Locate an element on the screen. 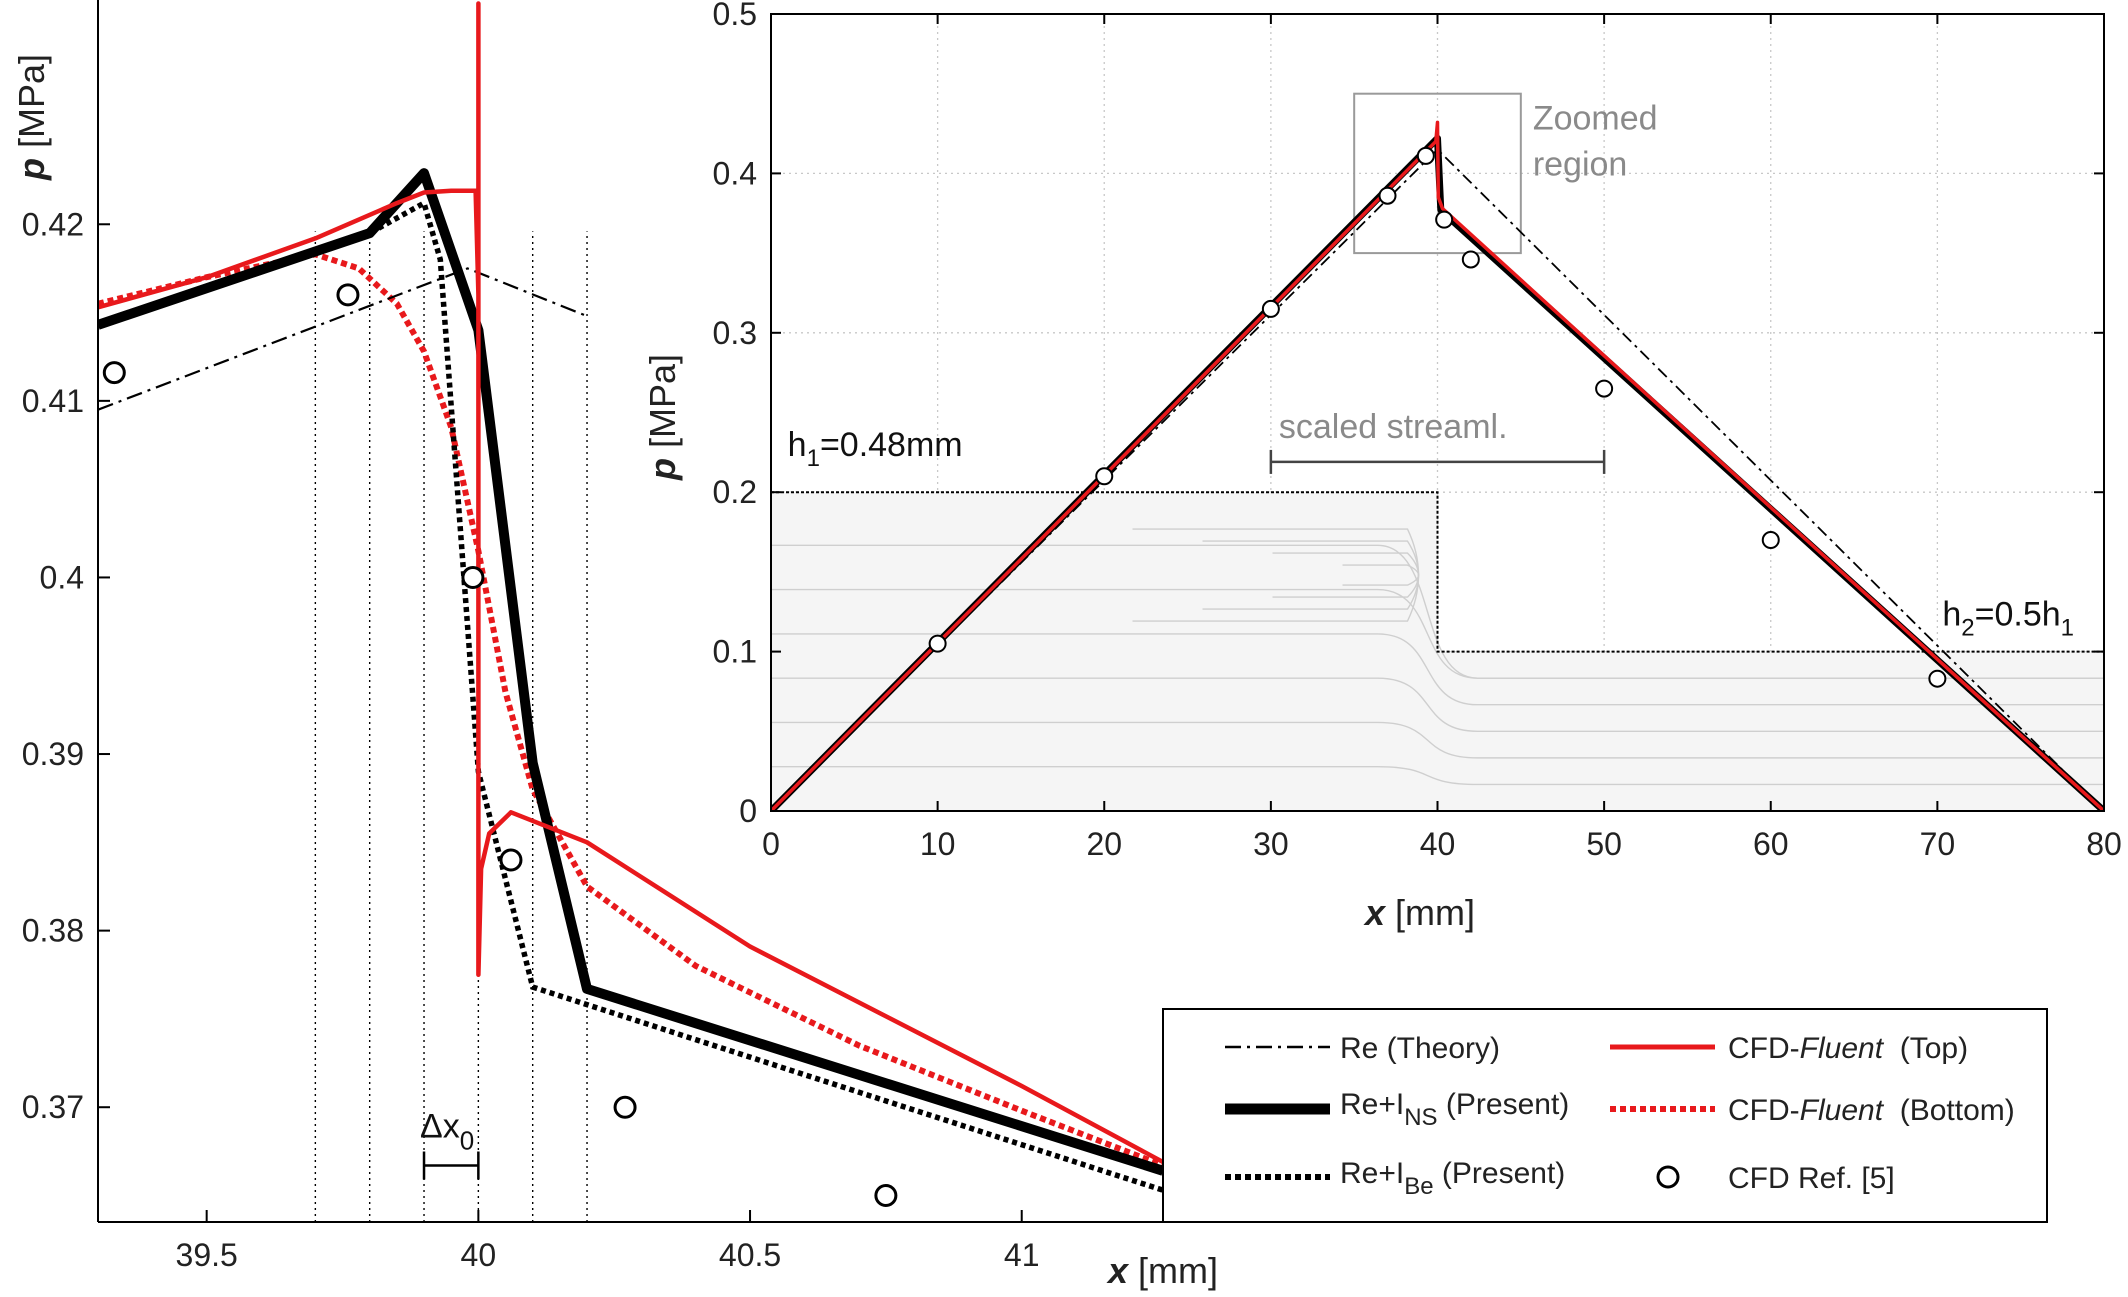 This screenshot has width=2128, height=1297. main-y-var: p is located at coordinates (31, 169).